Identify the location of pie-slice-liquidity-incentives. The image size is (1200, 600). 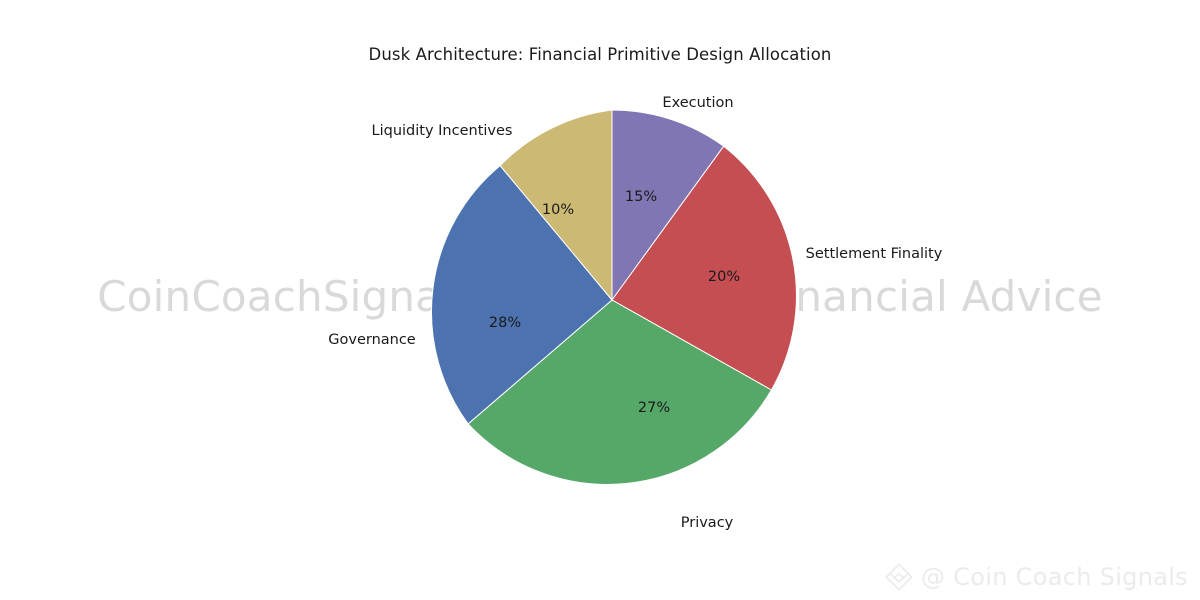
(556, 205).